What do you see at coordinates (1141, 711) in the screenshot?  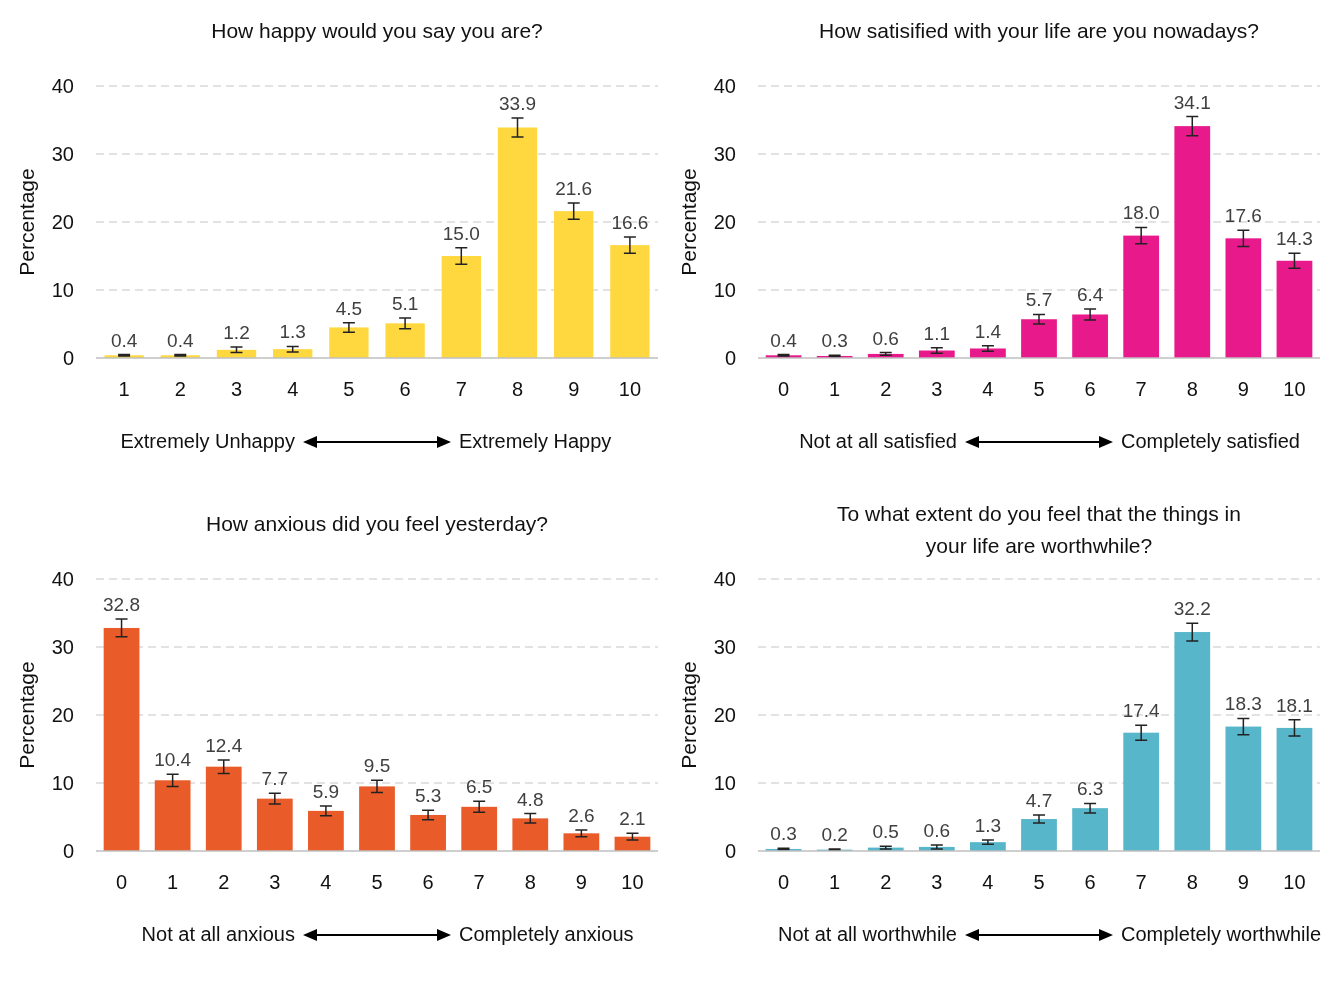 I see `data-label: 17.4` at bounding box center [1141, 711].